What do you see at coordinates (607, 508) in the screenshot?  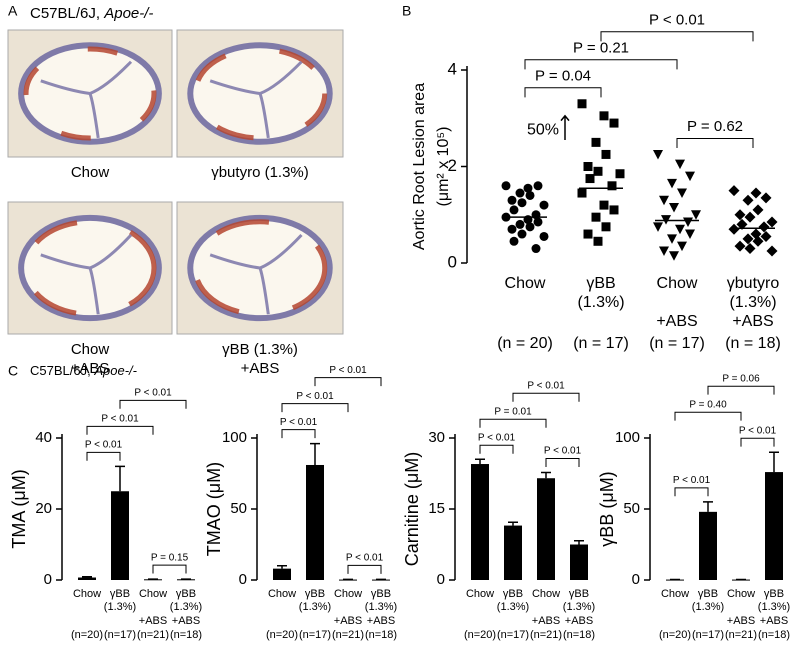 I see `y-axis-label: γBB (μM)` at bounding box center [607, 508].